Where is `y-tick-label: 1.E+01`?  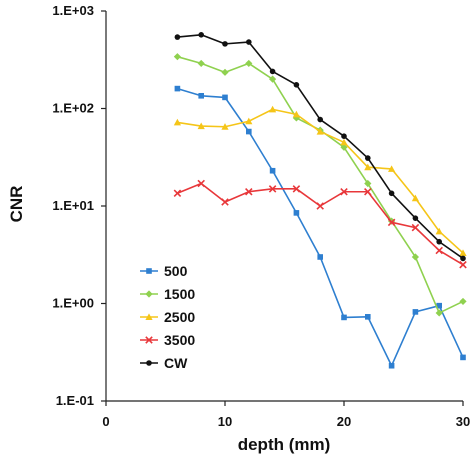 y-tick-label: 1.E+01 is located at coordinates (73, 205).